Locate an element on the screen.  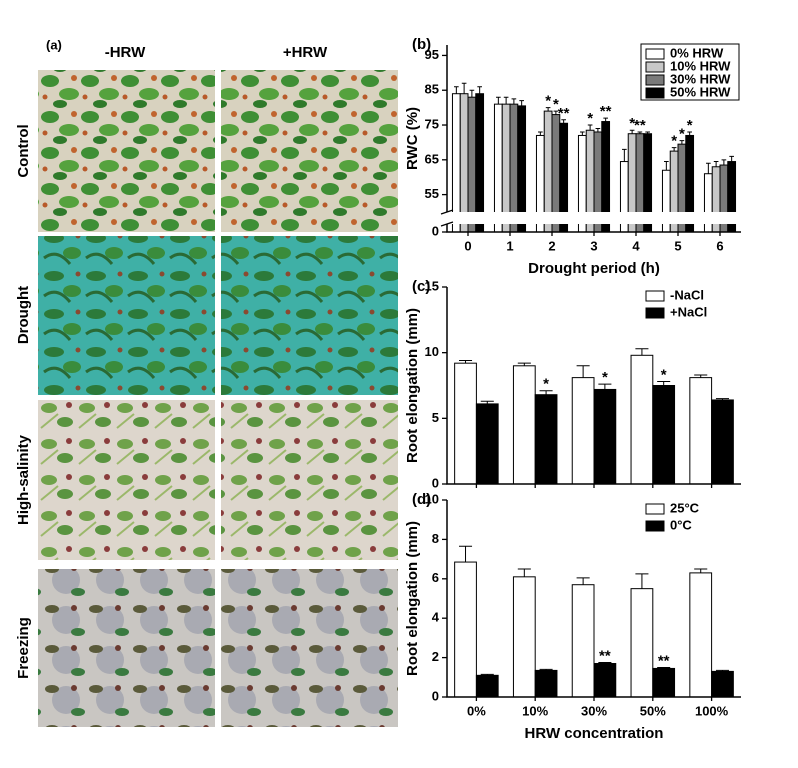
x-tick-label: 0% is located at coordinates (476, 710).